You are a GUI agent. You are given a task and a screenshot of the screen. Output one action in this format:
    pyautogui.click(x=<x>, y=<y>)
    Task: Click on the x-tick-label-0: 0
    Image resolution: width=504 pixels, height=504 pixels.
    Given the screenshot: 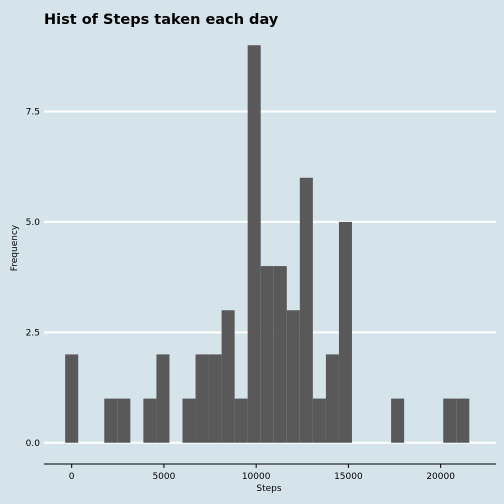 What is the action you would take?
    pyautogui.click(x=72, y=477)
    